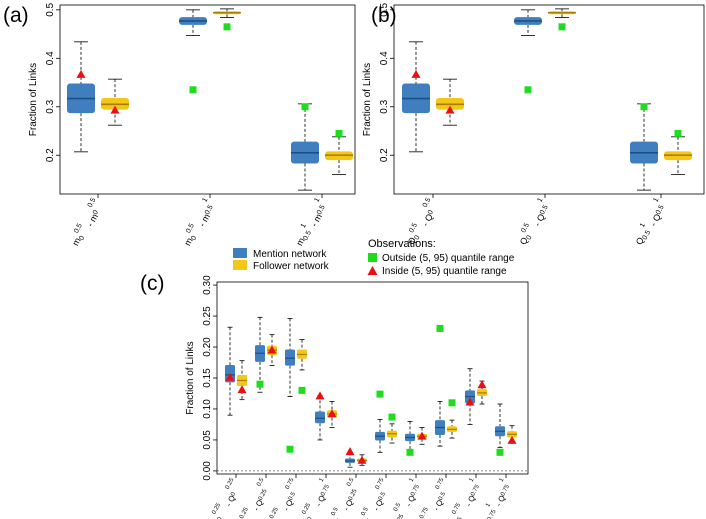  Describe the element at coordinates (207, 440) in the screenshot. I see `y-tick-label: 0.05` at that location.